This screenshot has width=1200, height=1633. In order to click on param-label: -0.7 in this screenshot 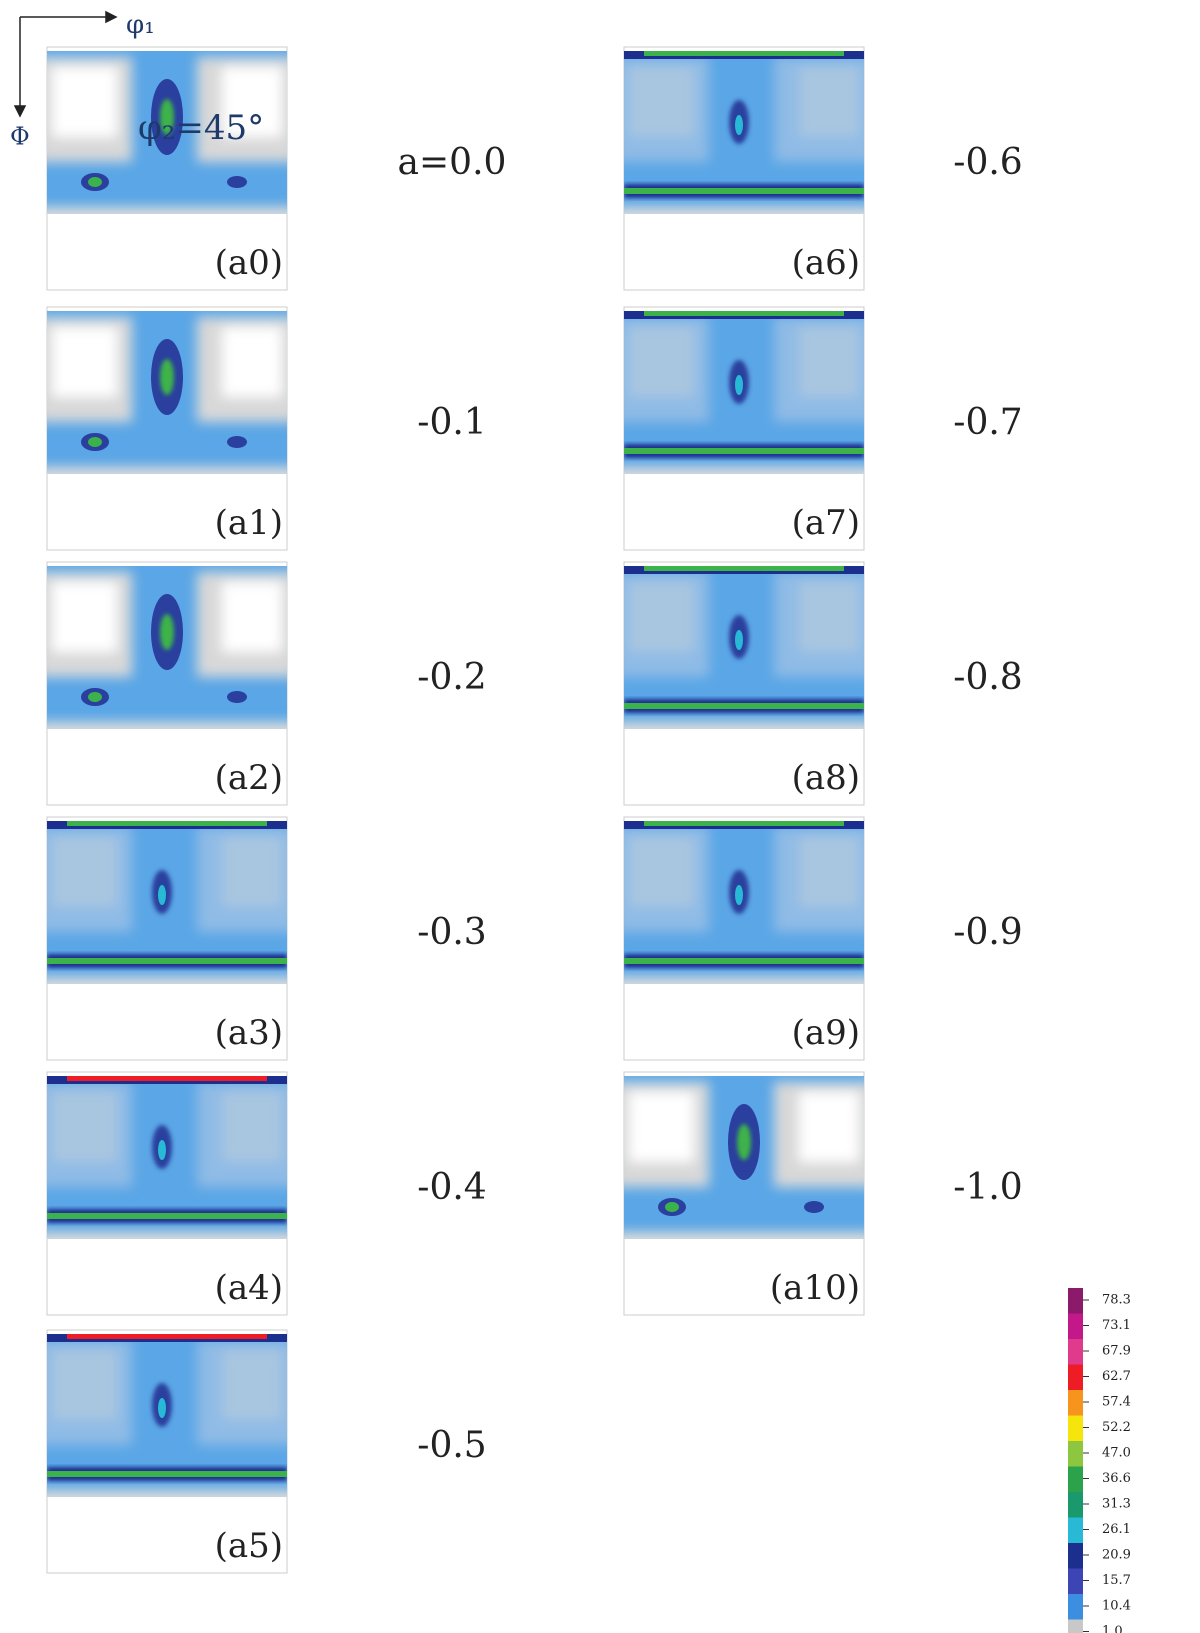, I will do `click(987, 422)`.